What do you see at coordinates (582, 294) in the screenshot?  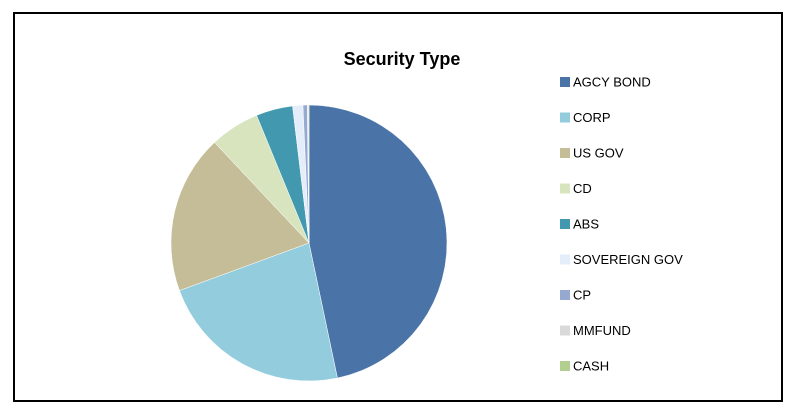 I see `legend-label: CP` at bounding box center [582, 294].